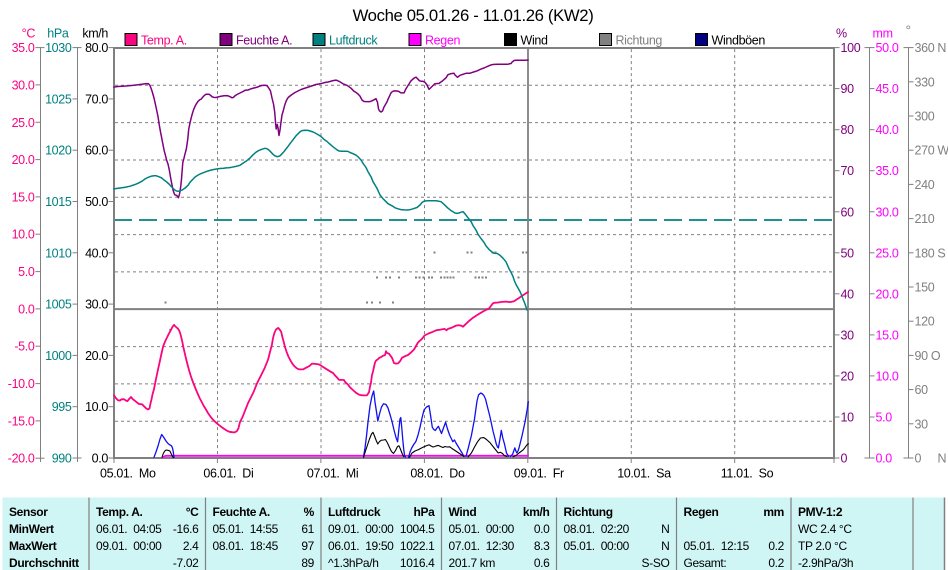 The width and height of the screenshot is (948, 570). I want to click on svg-text: 06.01. 04:05, so click(129, 529).